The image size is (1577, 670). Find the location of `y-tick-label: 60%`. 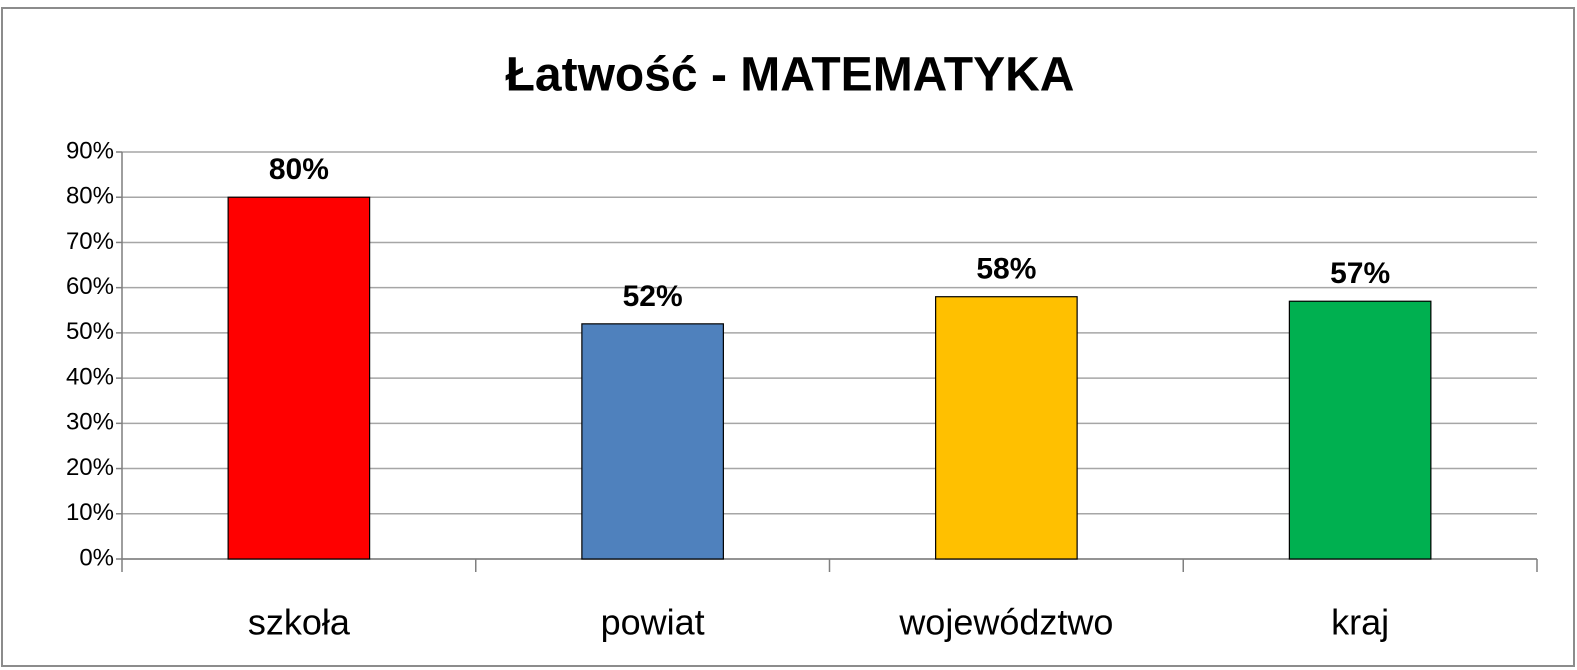

y-tick-label: 60% is located at coordinates (90, 286).